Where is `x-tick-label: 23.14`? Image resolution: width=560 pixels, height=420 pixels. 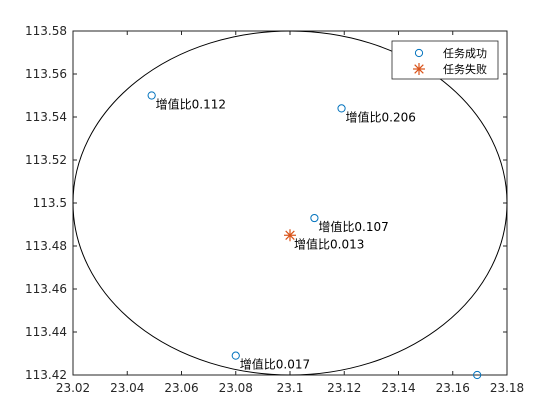
x-tick-label: 23.14 is located at coordinates (398, 388).